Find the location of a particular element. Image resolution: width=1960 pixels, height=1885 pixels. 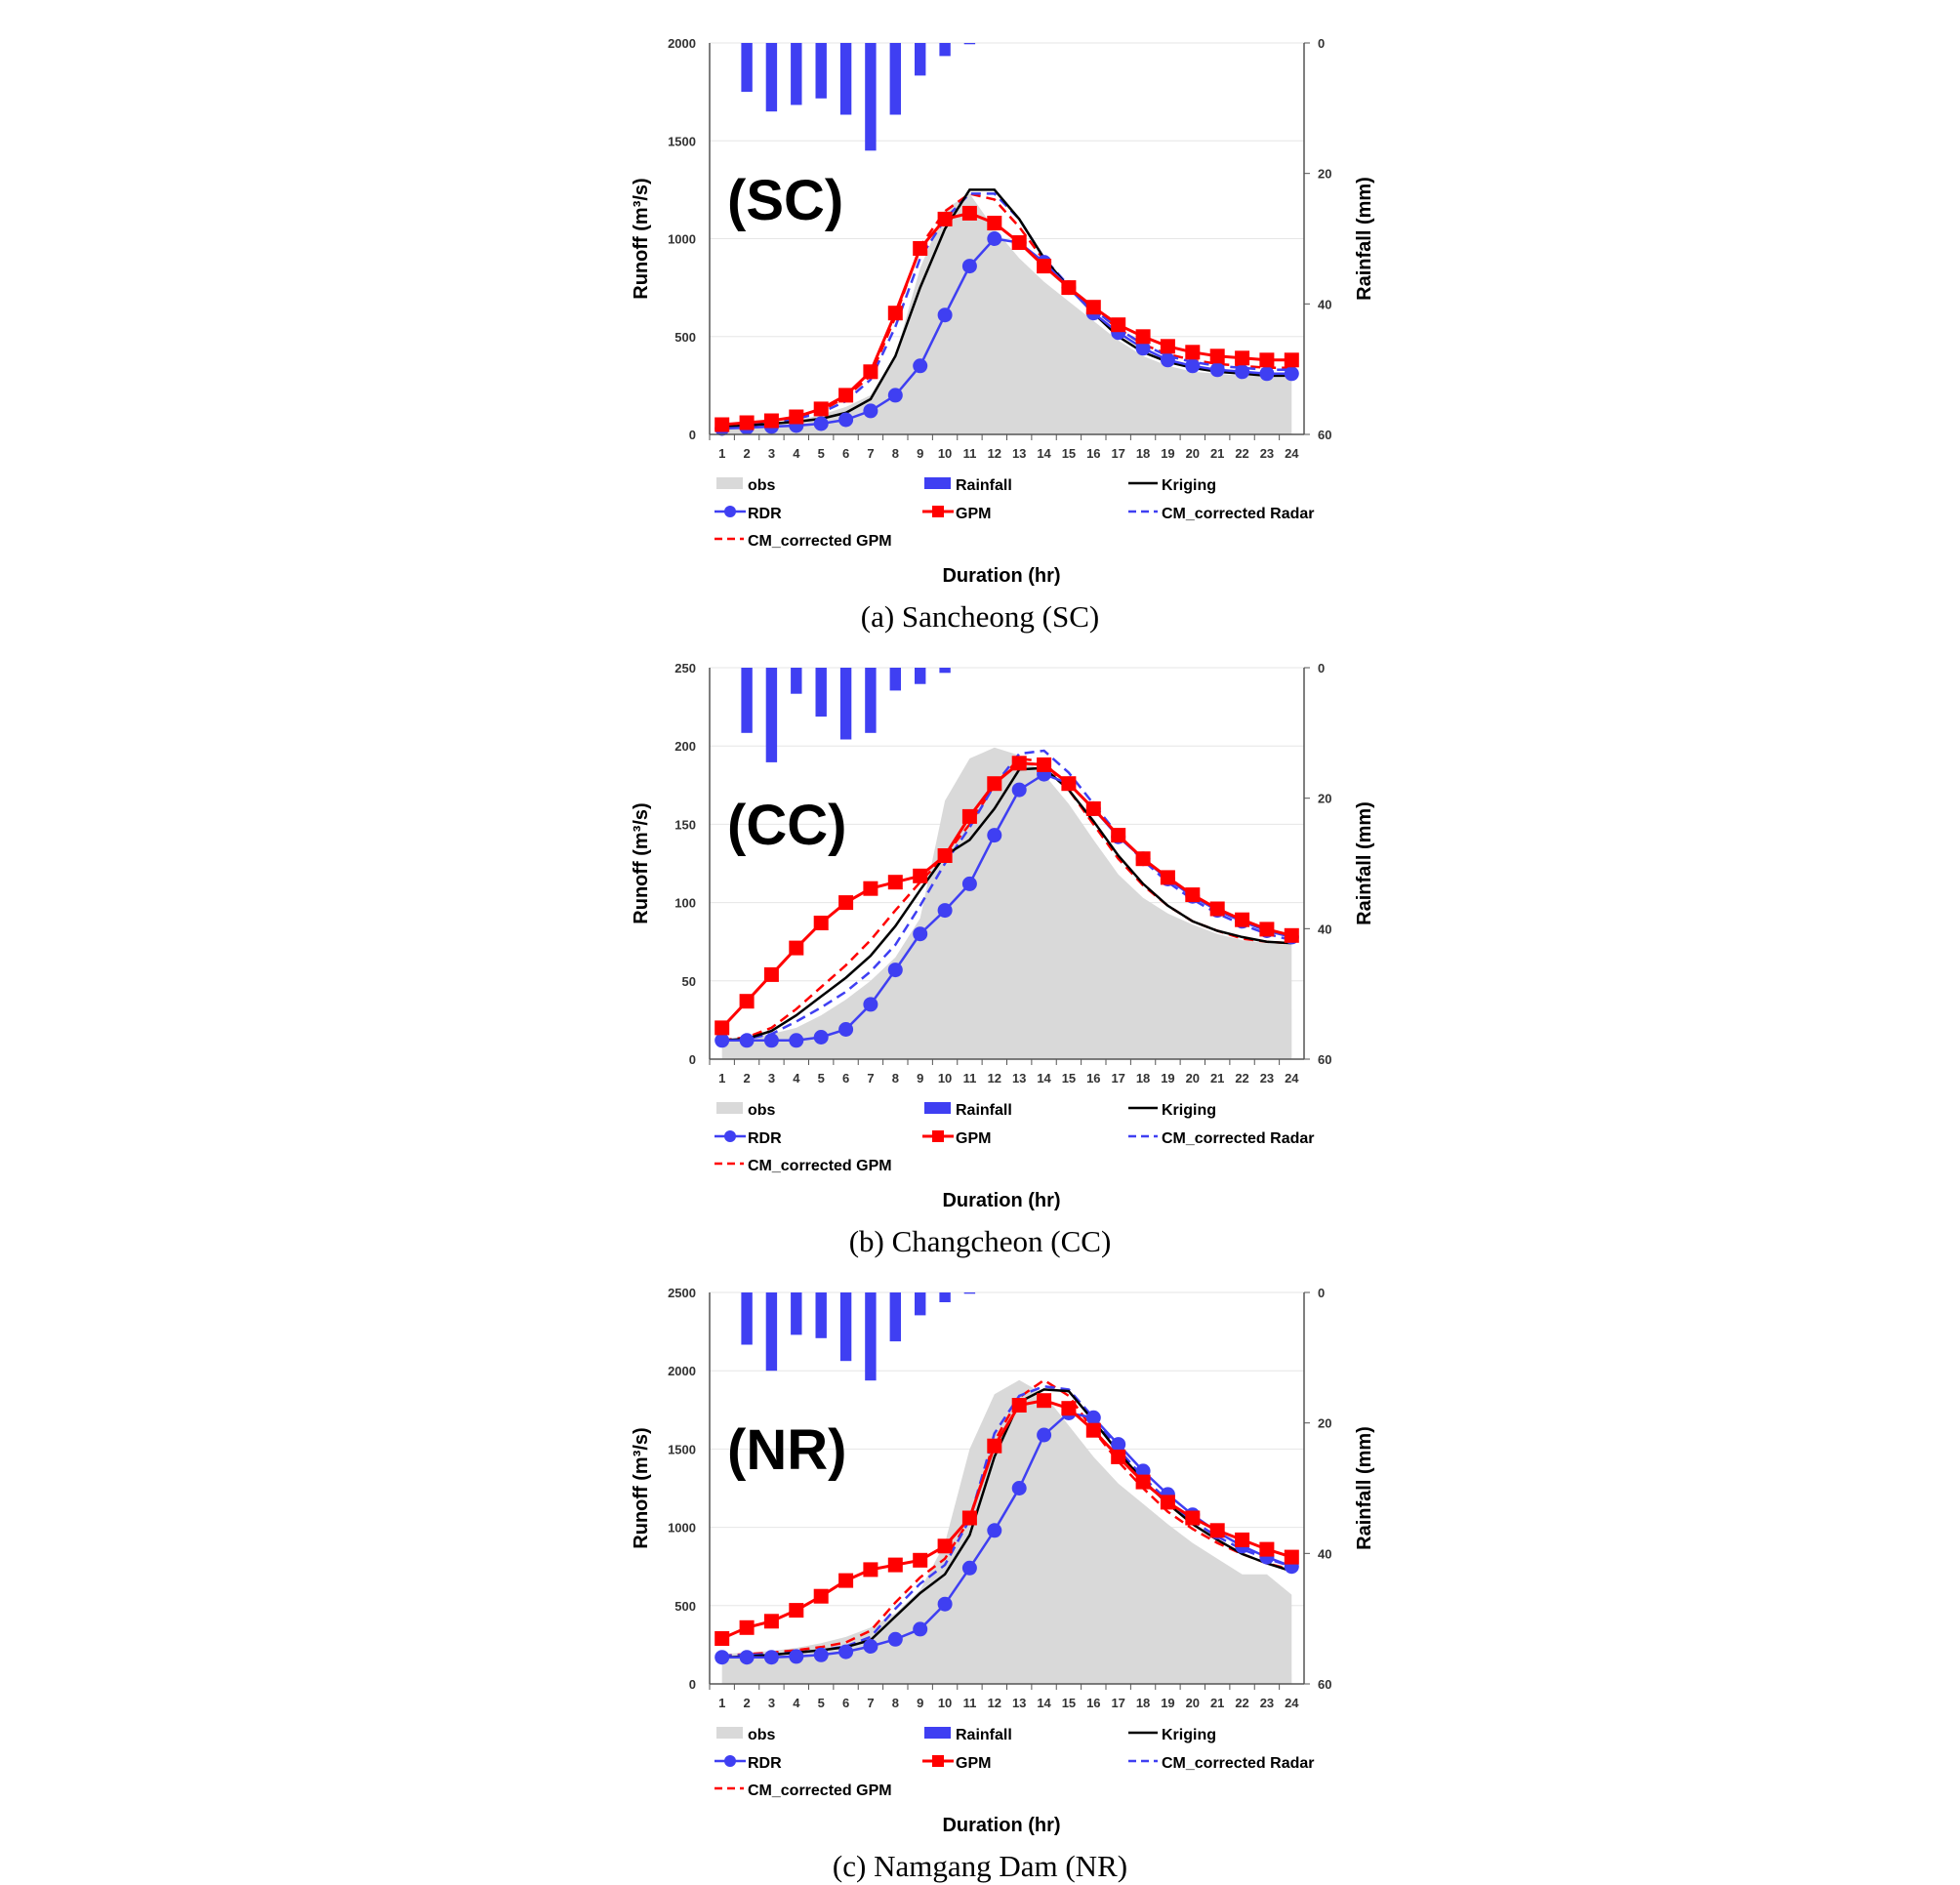

legend-obs-label: obs is located at coordinates (762, 1110).